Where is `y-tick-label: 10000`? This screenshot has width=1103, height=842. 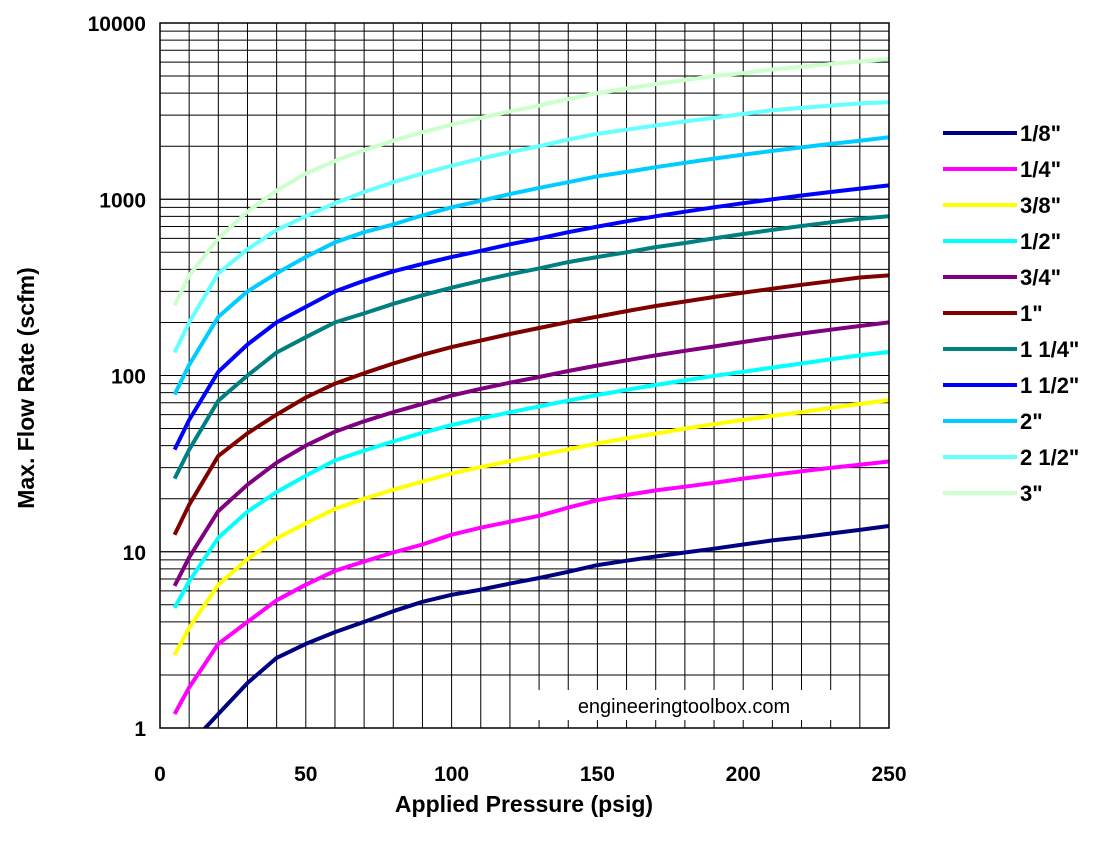 y-tick-label: 10000 is located at coordinates (117, 24).